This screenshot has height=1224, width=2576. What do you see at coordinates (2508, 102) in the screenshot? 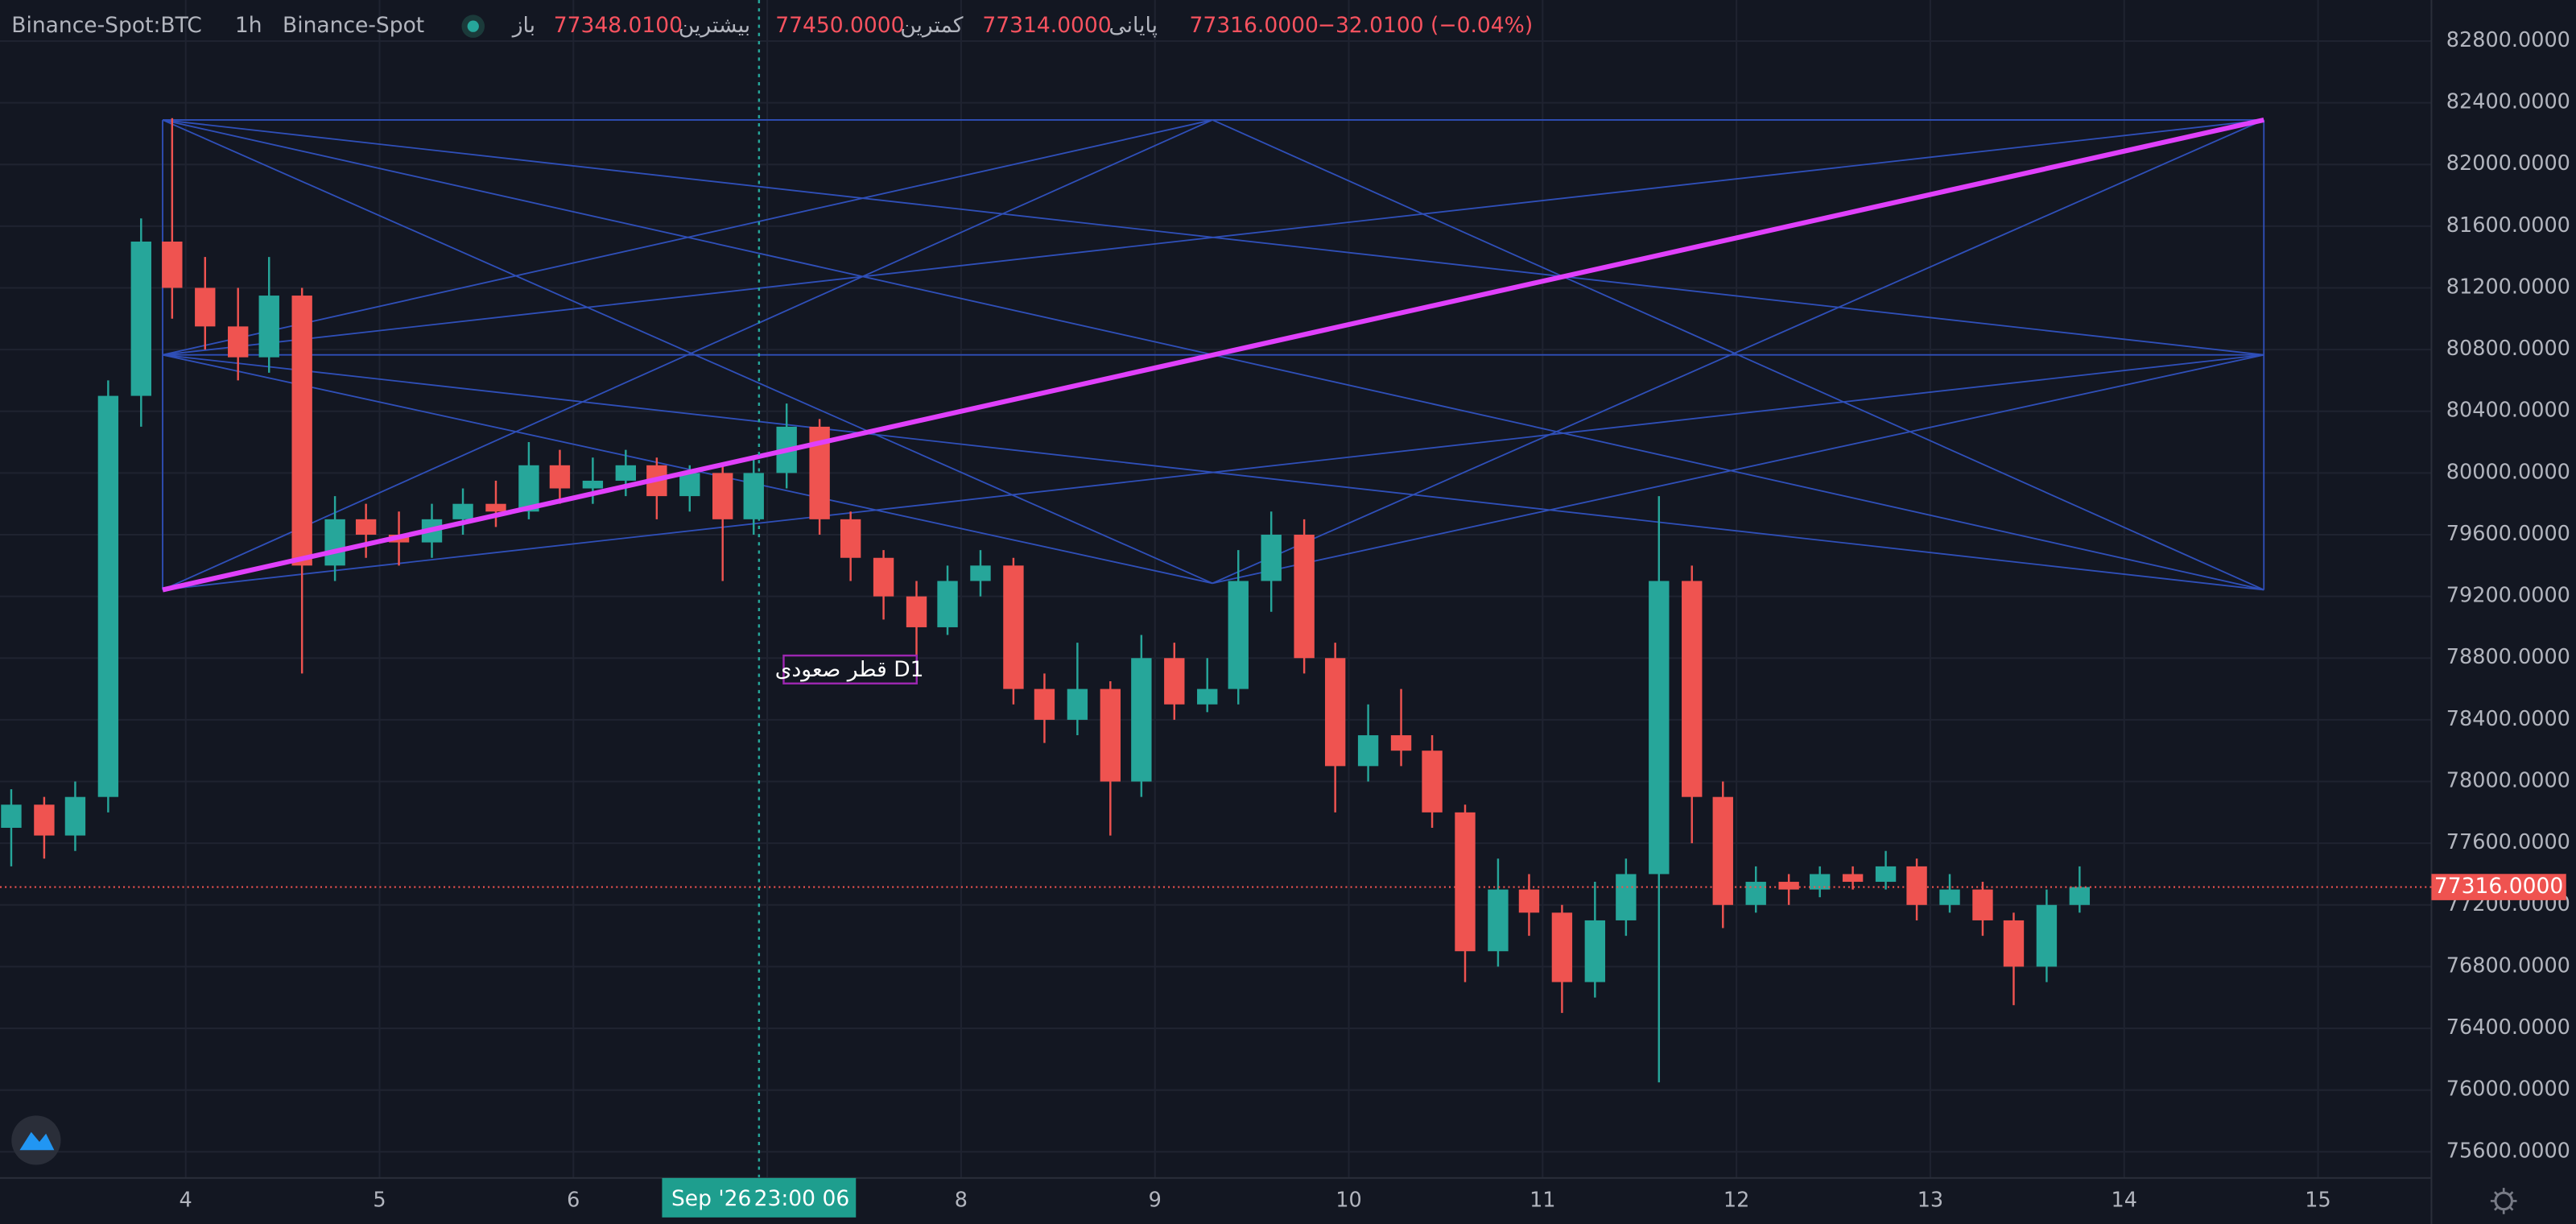
I see `y-tick-label: 82400.0000` at bounding box center [2508, 102].